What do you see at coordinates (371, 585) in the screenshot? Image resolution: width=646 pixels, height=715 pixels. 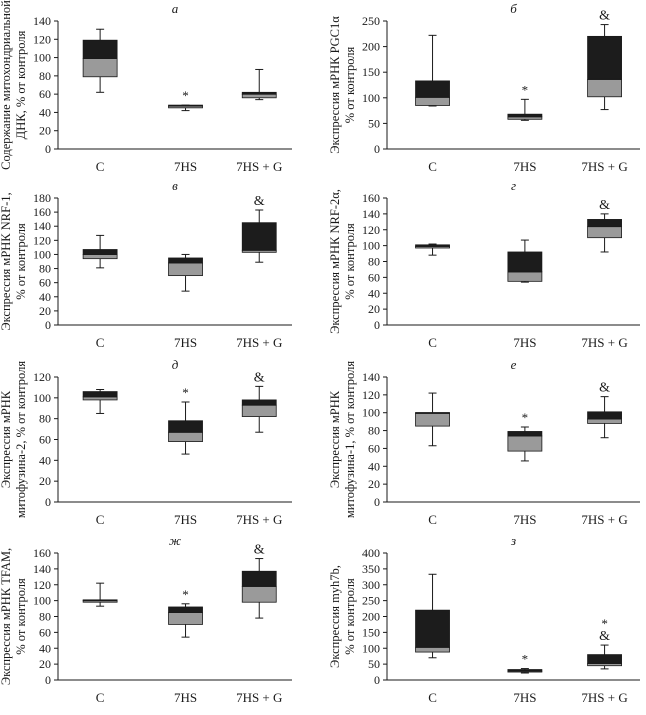 I see `y-tick-label: 300` at bounding box center [371, 585].